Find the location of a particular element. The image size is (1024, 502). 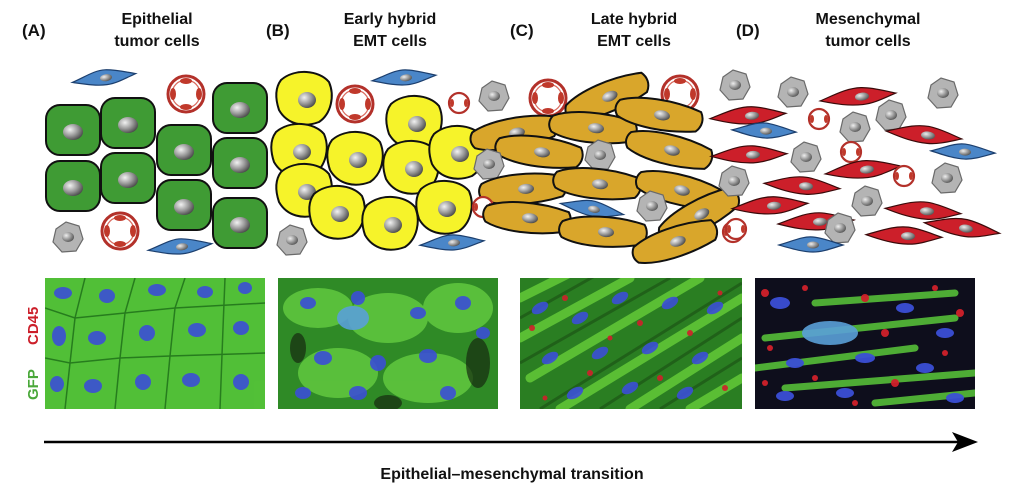

panel-title-a: Epithelial tumor cells is located at coordinates (157, 31).